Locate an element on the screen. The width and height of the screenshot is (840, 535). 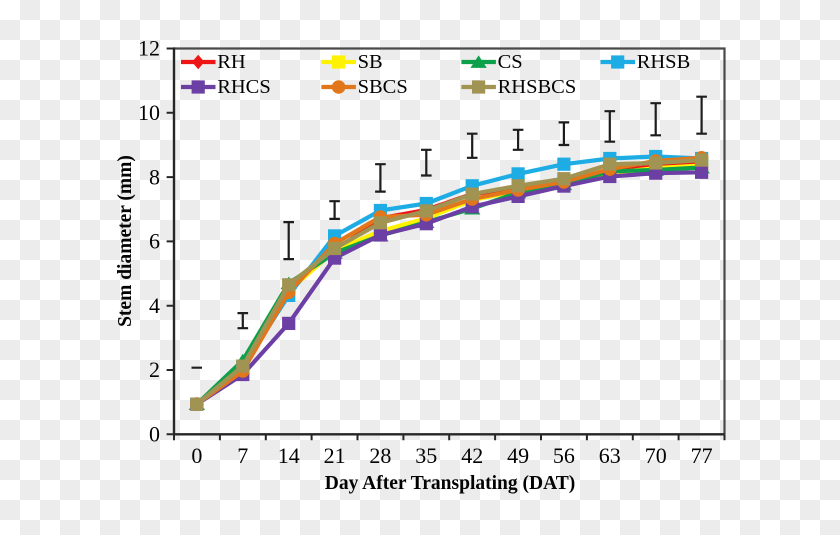
svg-text: 77 is located at coordinates (702, 455).